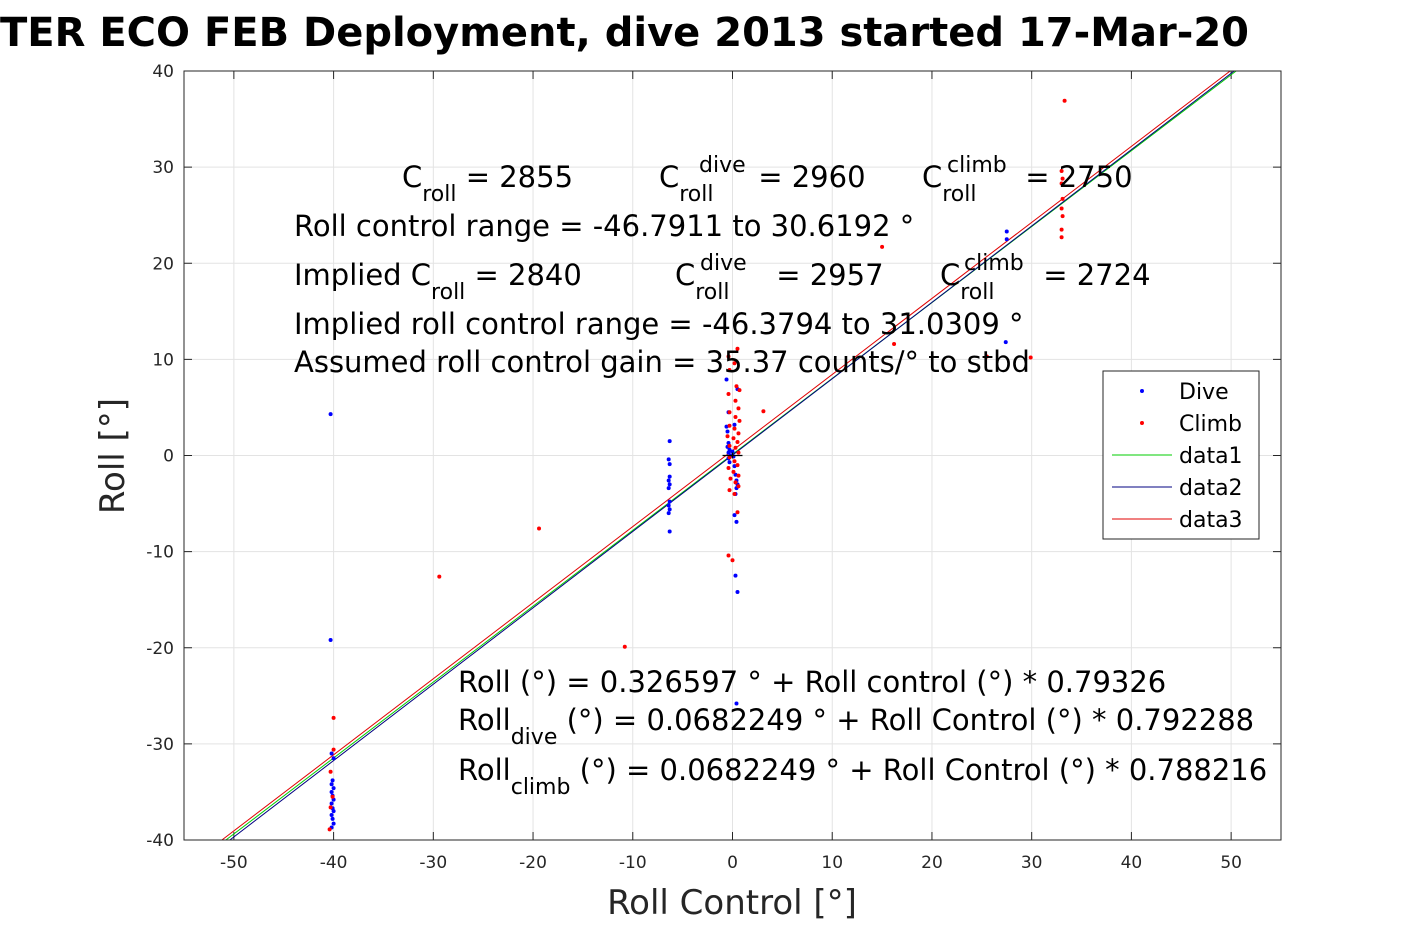  Describe the element at coordinates (1211, 456) in the screenshot. I see `legend-label-data1: data1` at that location.